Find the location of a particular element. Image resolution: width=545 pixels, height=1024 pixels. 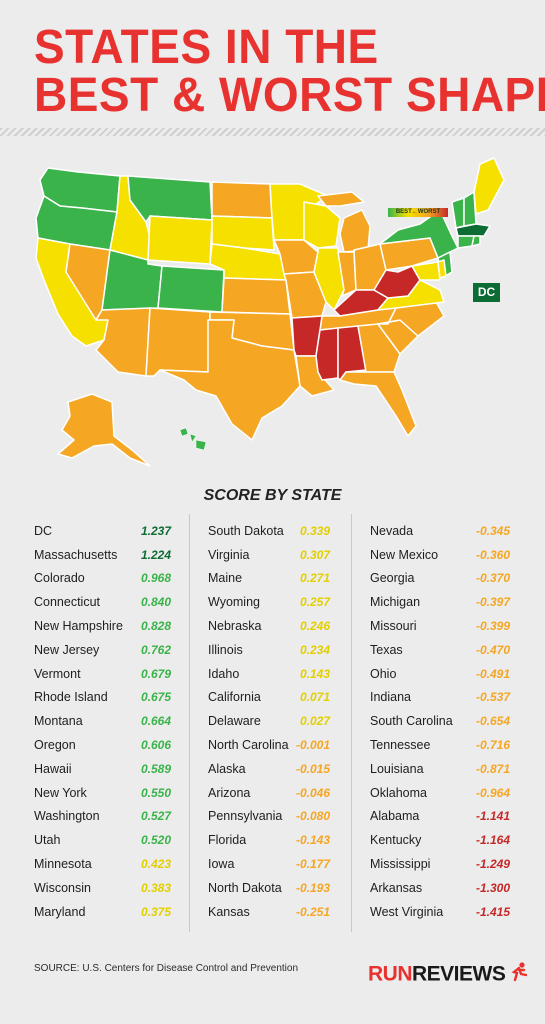

state-hawaii is located at coordinates (193, 439).